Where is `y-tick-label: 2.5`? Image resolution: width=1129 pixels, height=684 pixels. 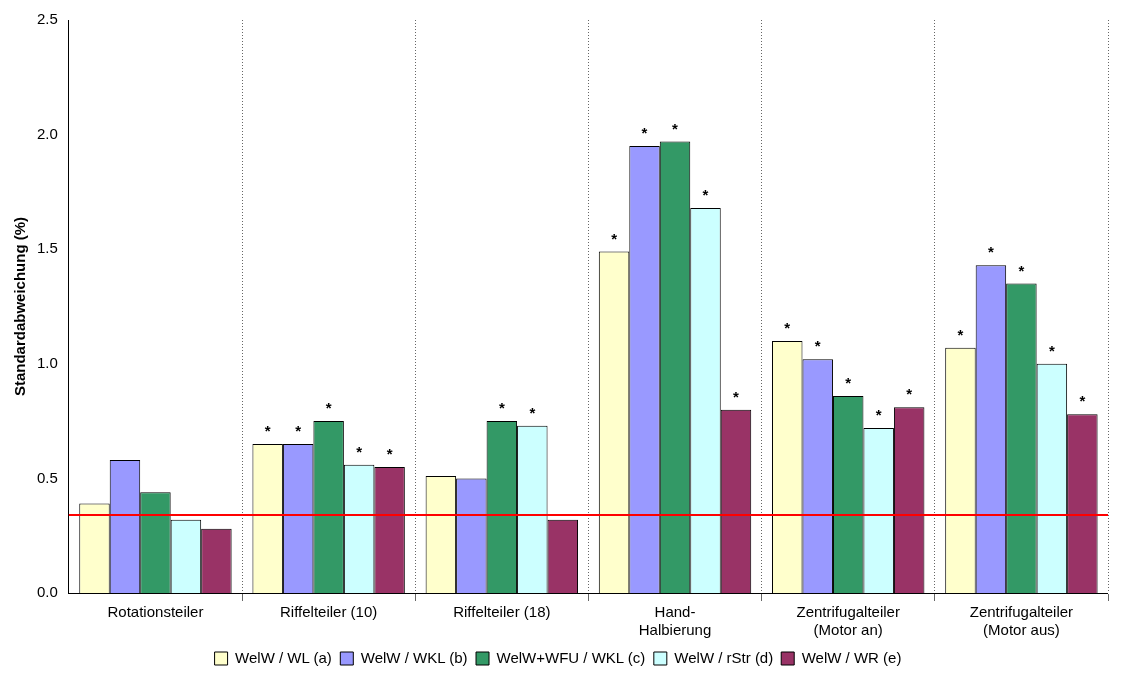 y-tick-label: 2.5 is located at coordinates (47, 19).